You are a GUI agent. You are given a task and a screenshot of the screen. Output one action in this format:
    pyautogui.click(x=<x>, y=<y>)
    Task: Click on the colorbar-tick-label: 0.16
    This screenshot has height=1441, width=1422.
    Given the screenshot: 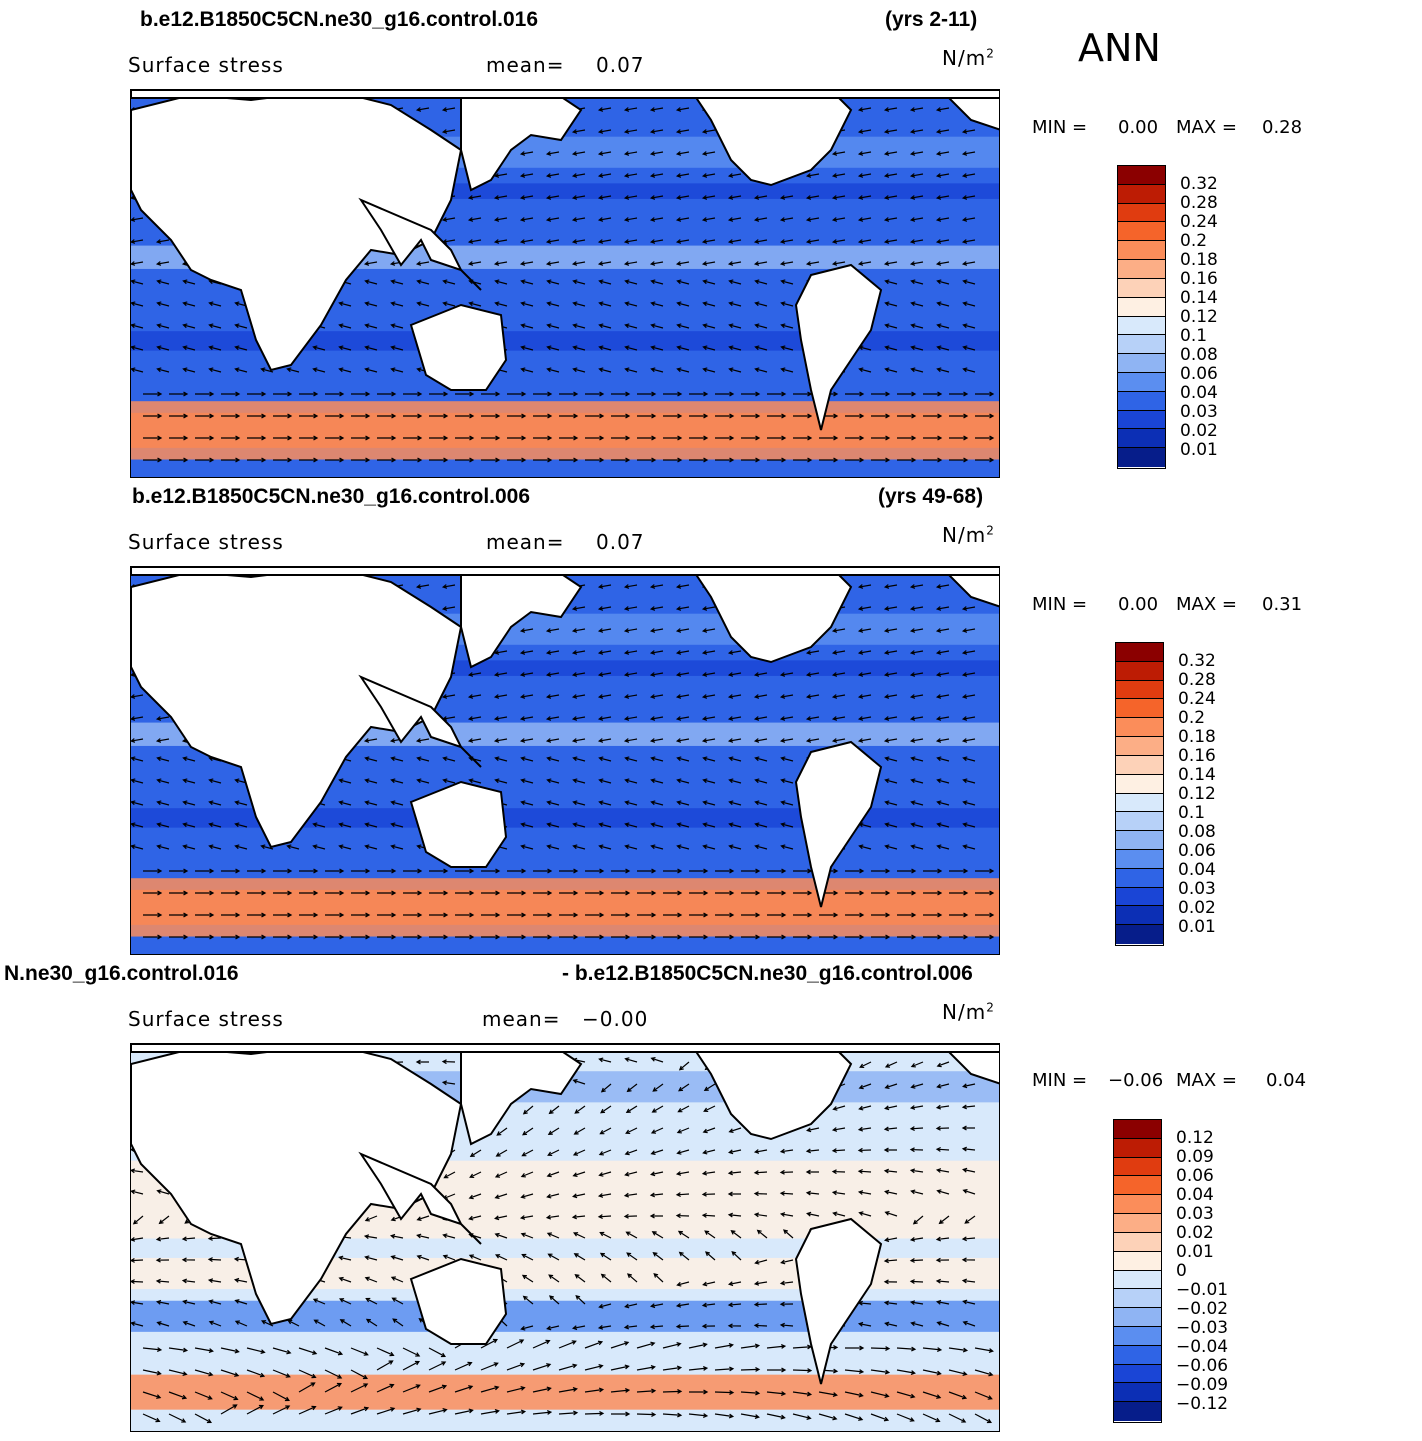 What is the action you would take?
    pyautogui.click(x=1197, y=756)
    